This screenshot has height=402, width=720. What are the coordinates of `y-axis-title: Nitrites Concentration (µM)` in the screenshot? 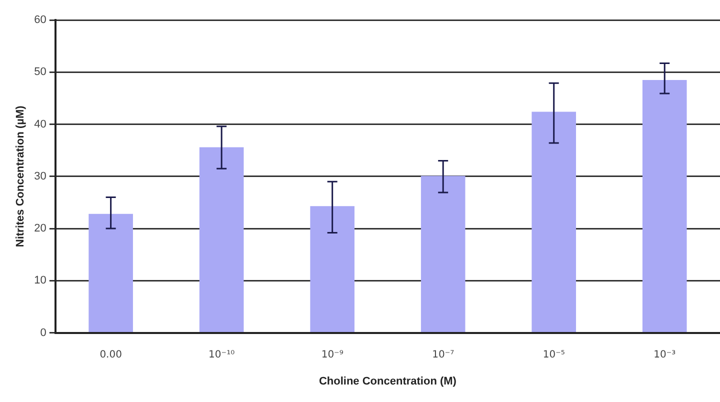 It's located at (20, 176).